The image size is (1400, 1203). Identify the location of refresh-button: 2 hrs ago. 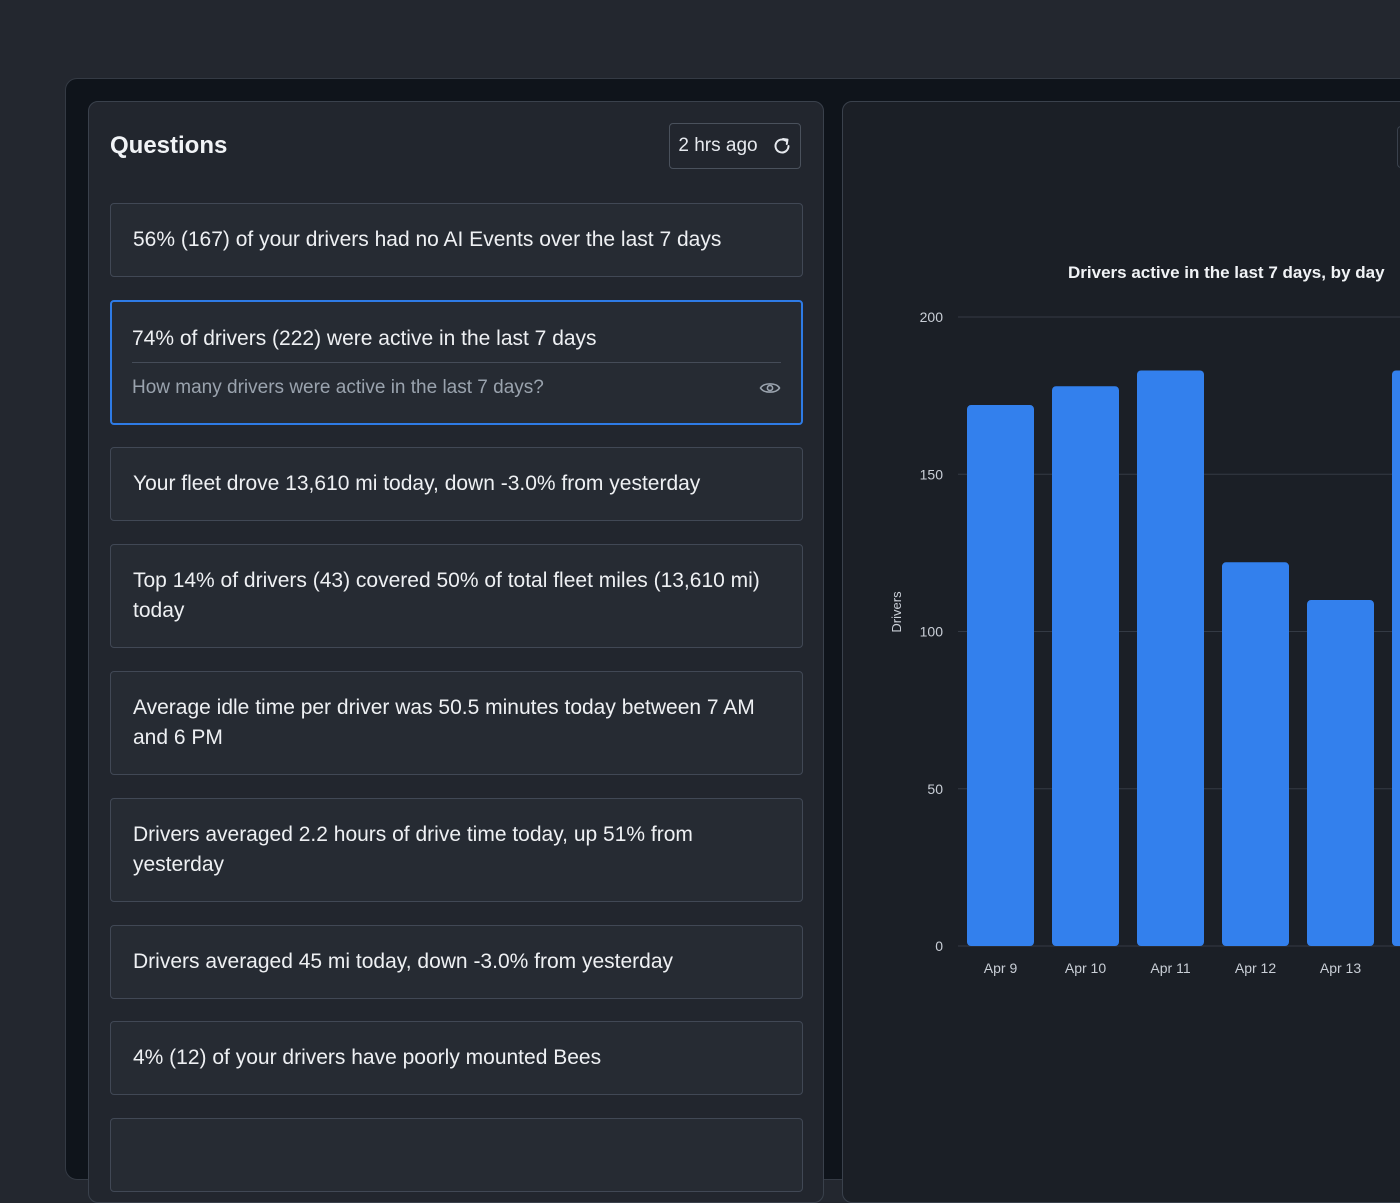
(735, 146).